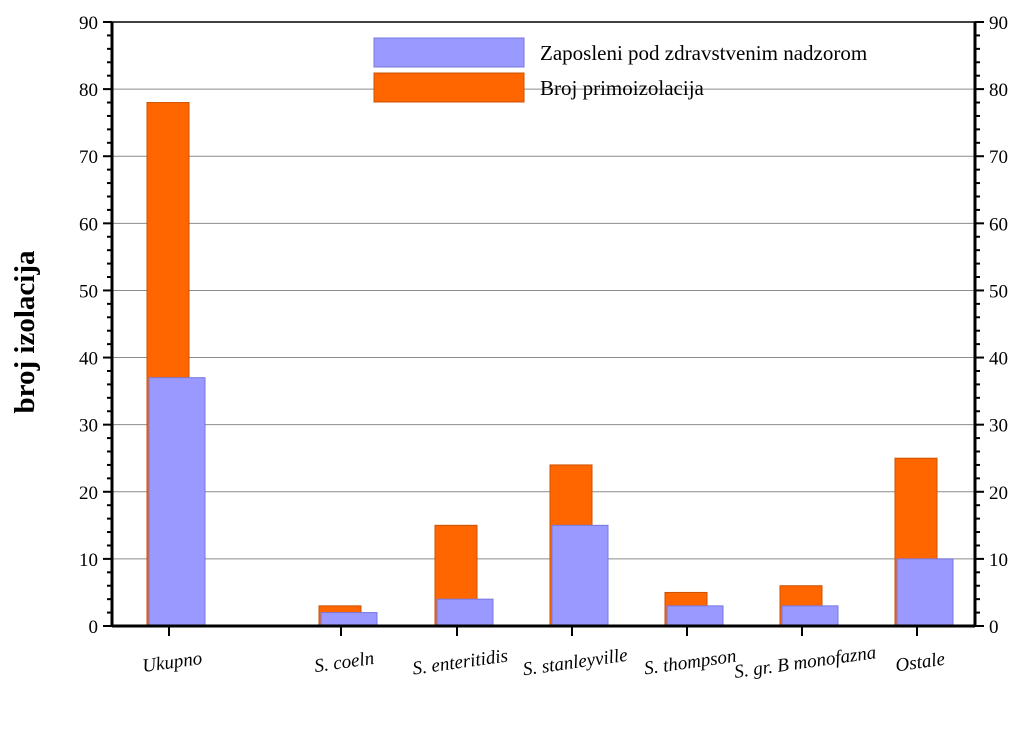 The image size is (1024, 738). I want to click on x-category-label: S. gr. B monofazna, so click(805, 662).